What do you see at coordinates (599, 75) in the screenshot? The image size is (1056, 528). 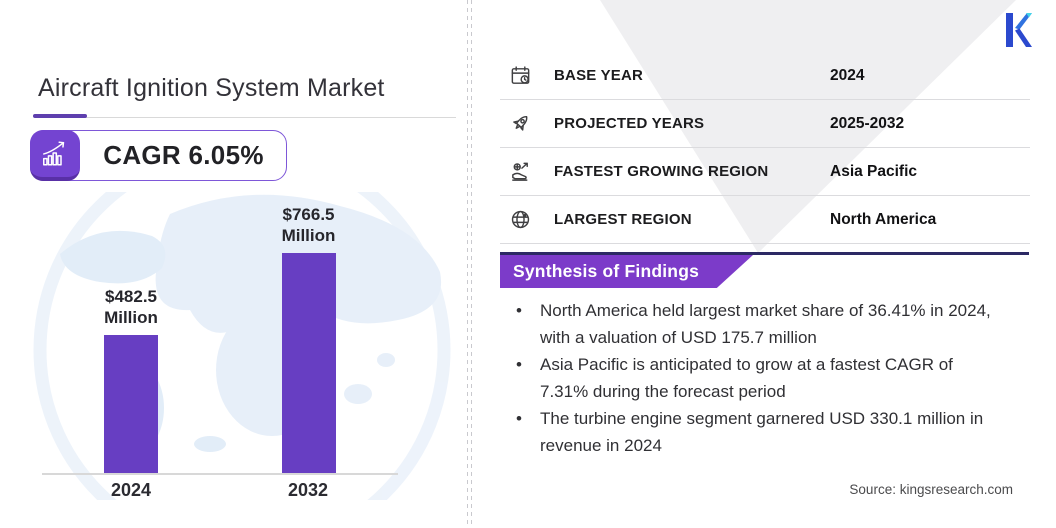 I see `fact-label: BASE YEAR` at bounding box center [599, 75].